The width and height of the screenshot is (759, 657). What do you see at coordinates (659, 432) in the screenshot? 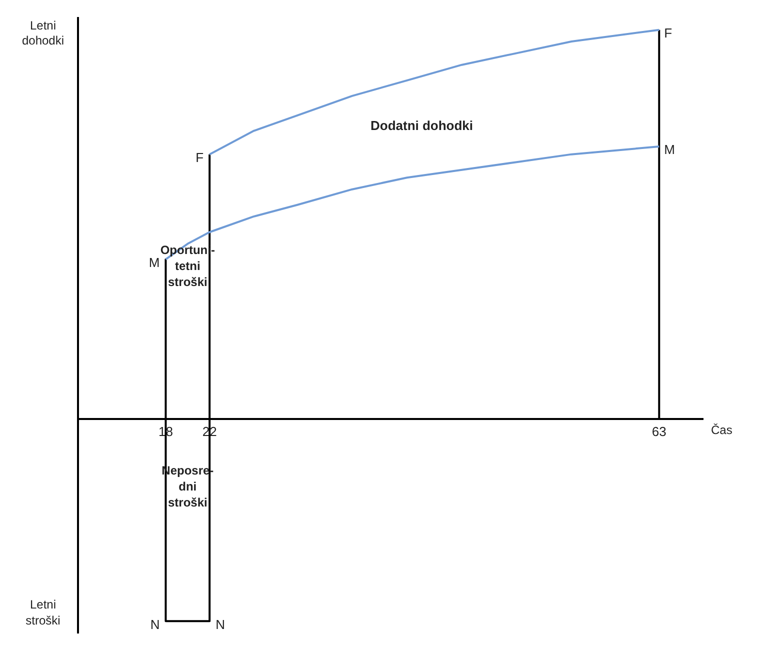
I see `x-tick-label: 63` at bounding box center [659, 432].